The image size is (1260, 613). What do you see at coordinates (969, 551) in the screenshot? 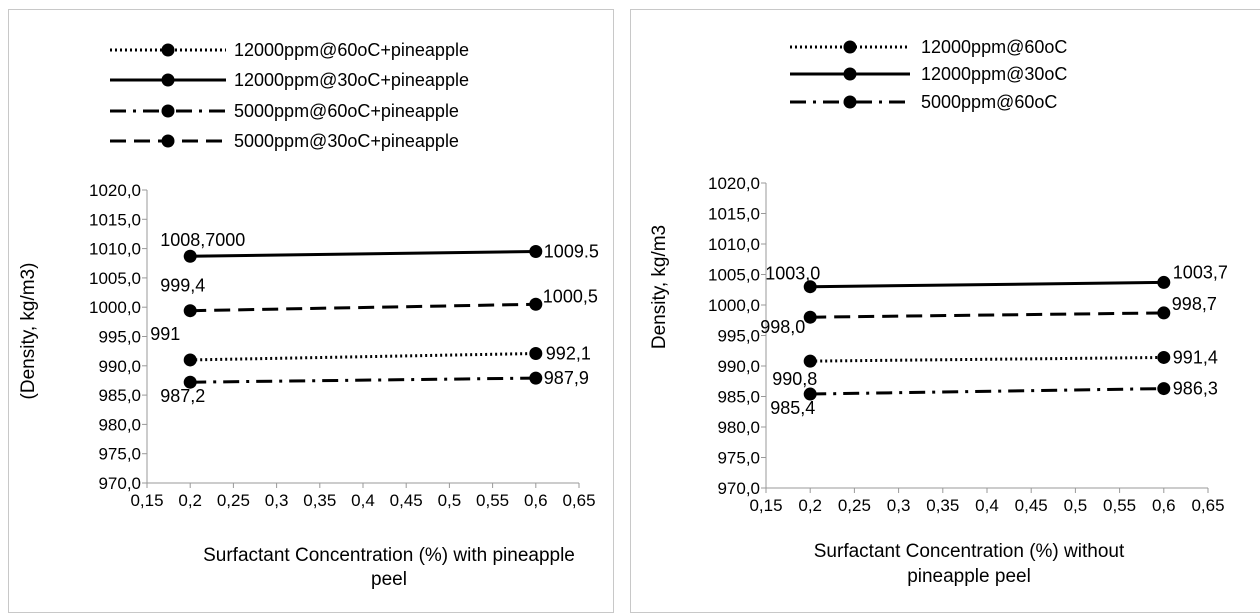
I see `x-axis-title-line: Surfactant Concentration (%) without` at bounding box center [969, 551].